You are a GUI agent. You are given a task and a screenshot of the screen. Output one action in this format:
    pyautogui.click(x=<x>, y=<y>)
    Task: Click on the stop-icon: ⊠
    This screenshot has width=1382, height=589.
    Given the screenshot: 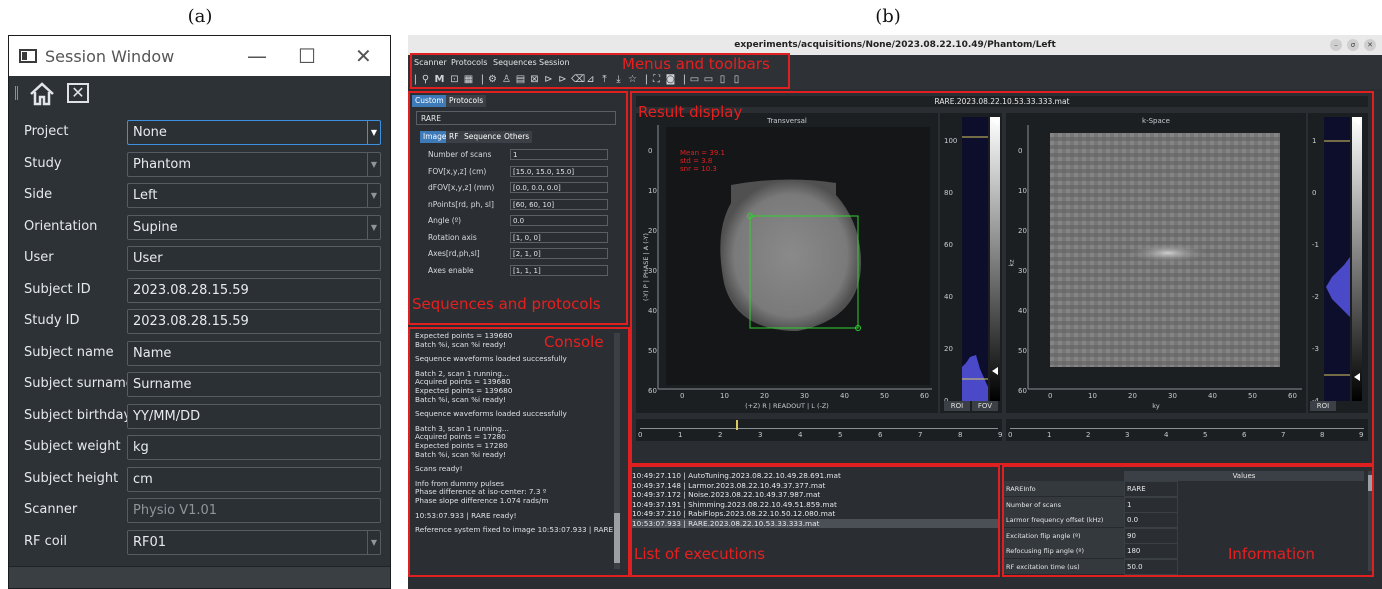 What is the action you would take?
    pyautogui.click(x=534, y=79)
    